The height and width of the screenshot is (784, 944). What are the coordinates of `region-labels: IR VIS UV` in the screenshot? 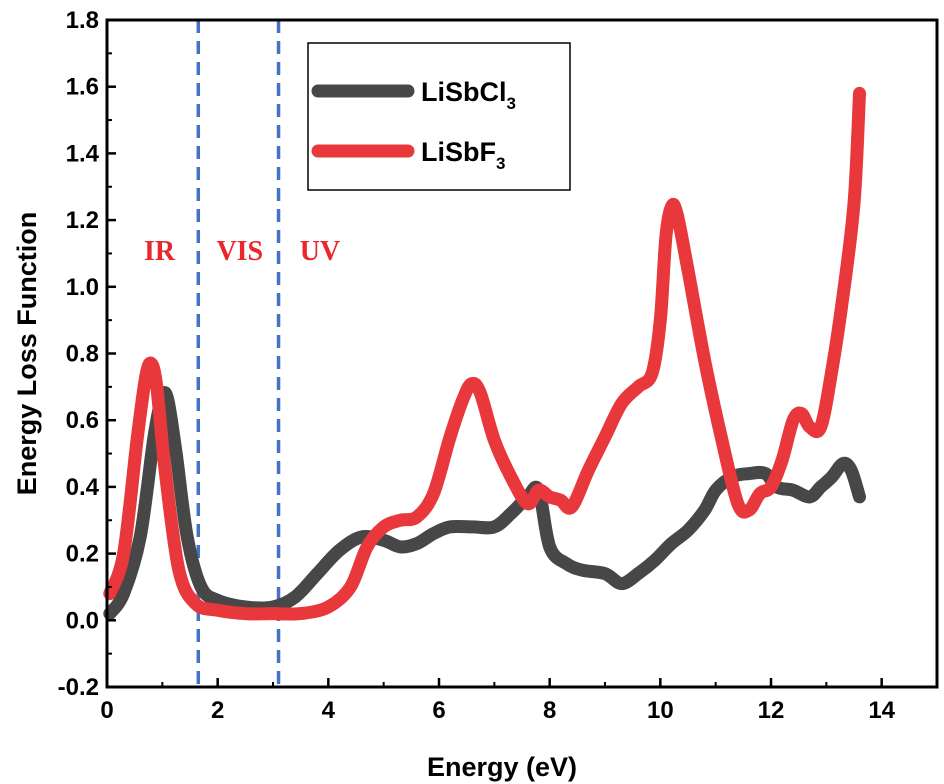 It's located at (242, 251).